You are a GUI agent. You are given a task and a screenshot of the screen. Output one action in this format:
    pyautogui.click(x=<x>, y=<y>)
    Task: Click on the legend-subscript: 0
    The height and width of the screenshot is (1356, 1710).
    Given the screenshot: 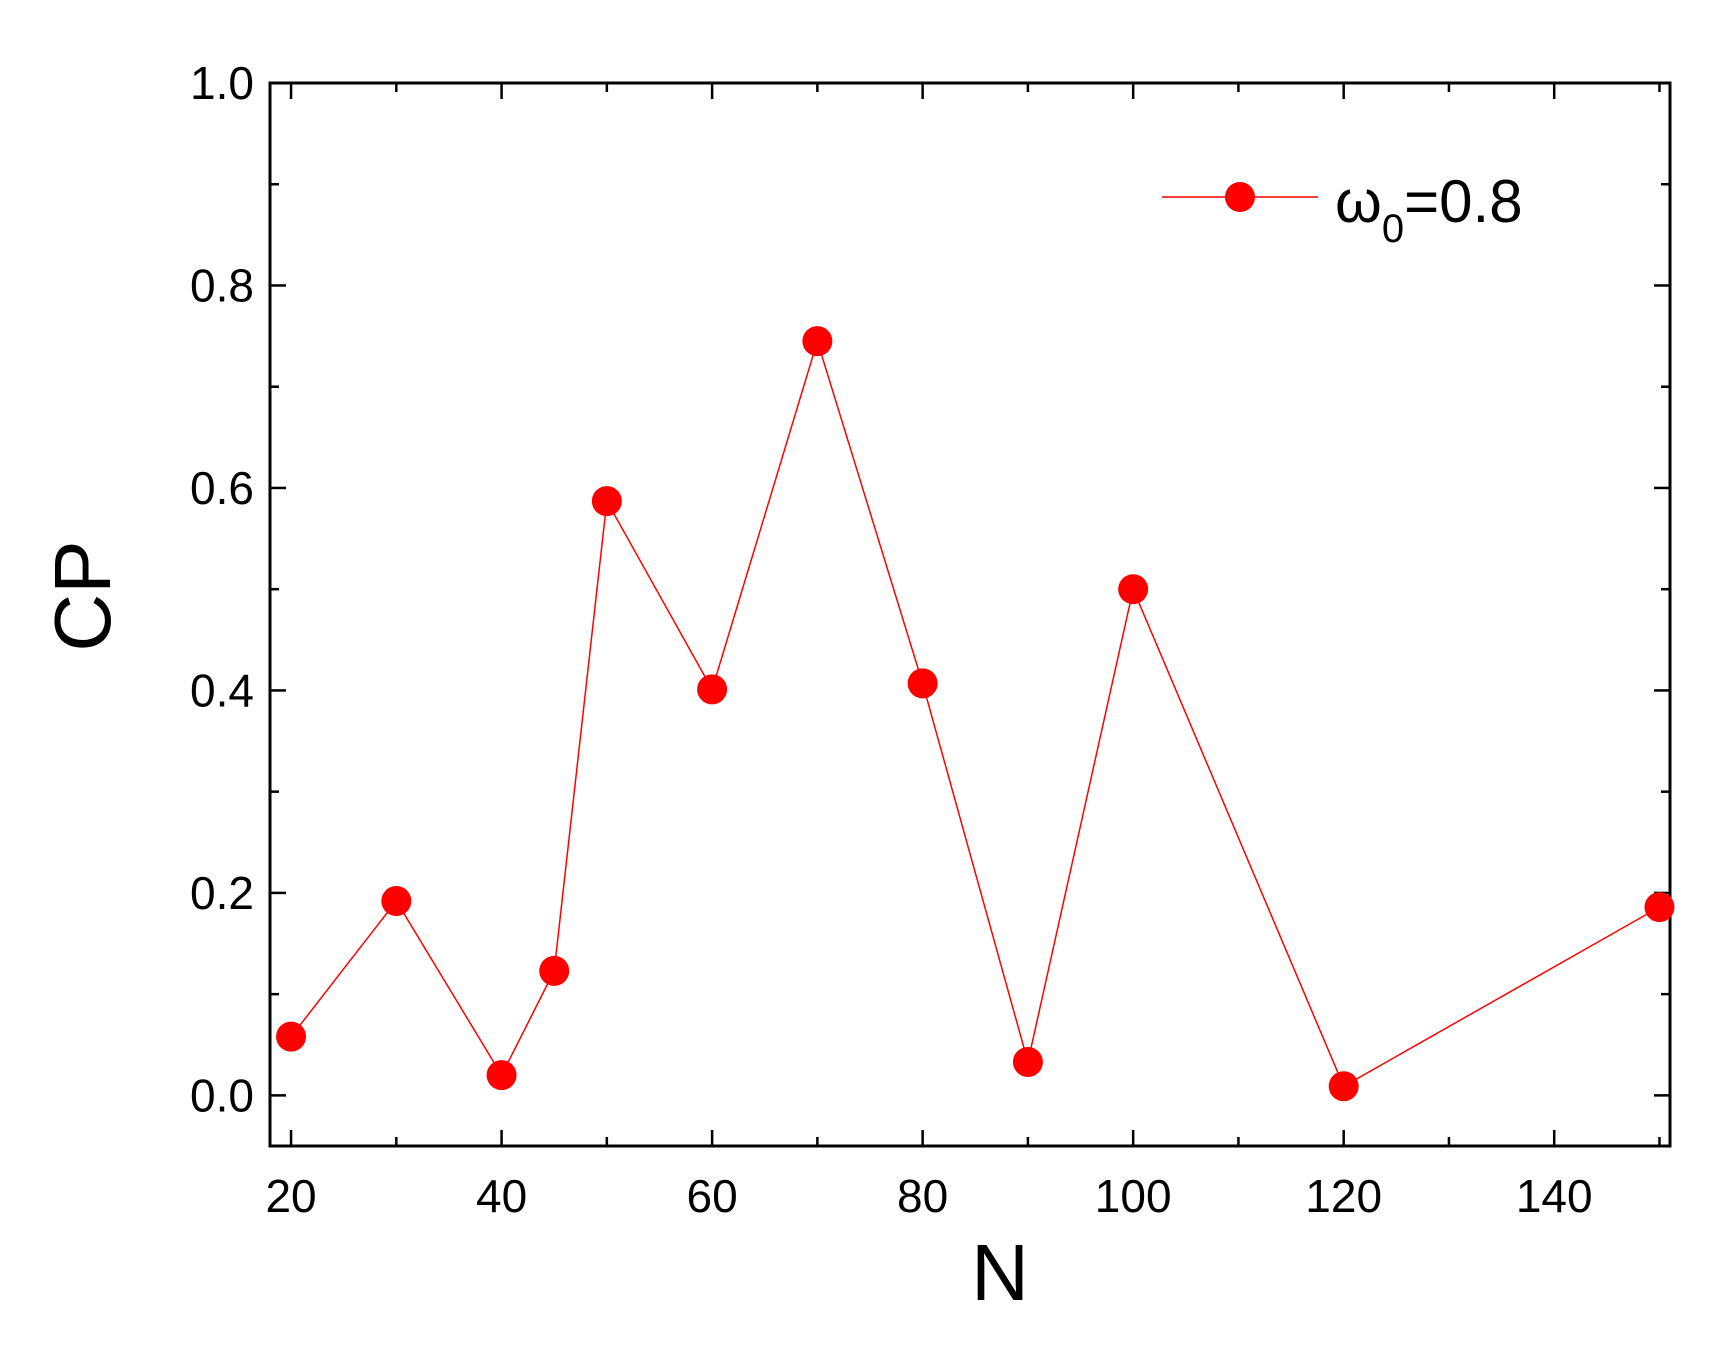 What is the action you would take?
    pyautogui.click(x=1393, y=229)
    